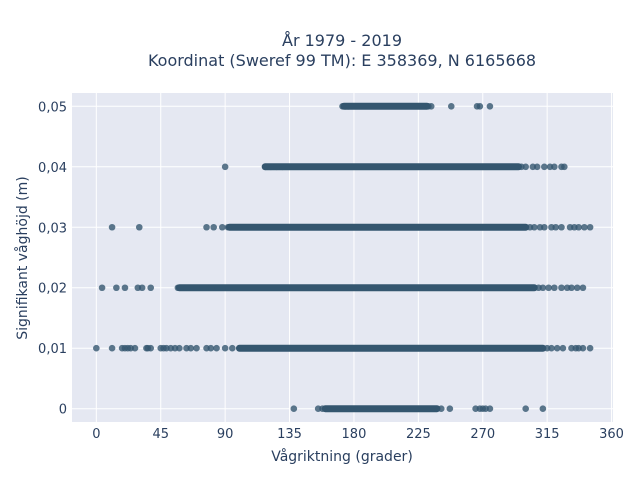 Image resolution: width=640 pixels, height=480 pixels. Describe the element at coordinates (96, 434) in the screenshot. I see `x-tick-label: 0` at that location.